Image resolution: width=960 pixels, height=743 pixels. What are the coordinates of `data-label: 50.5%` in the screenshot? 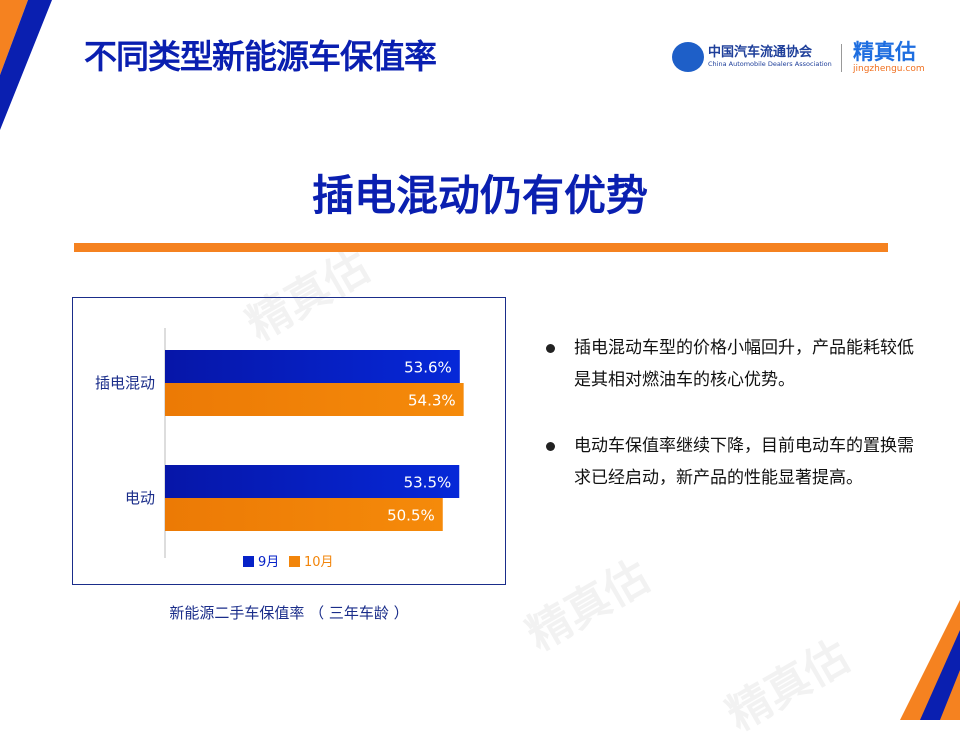 It's located at (411, 516).